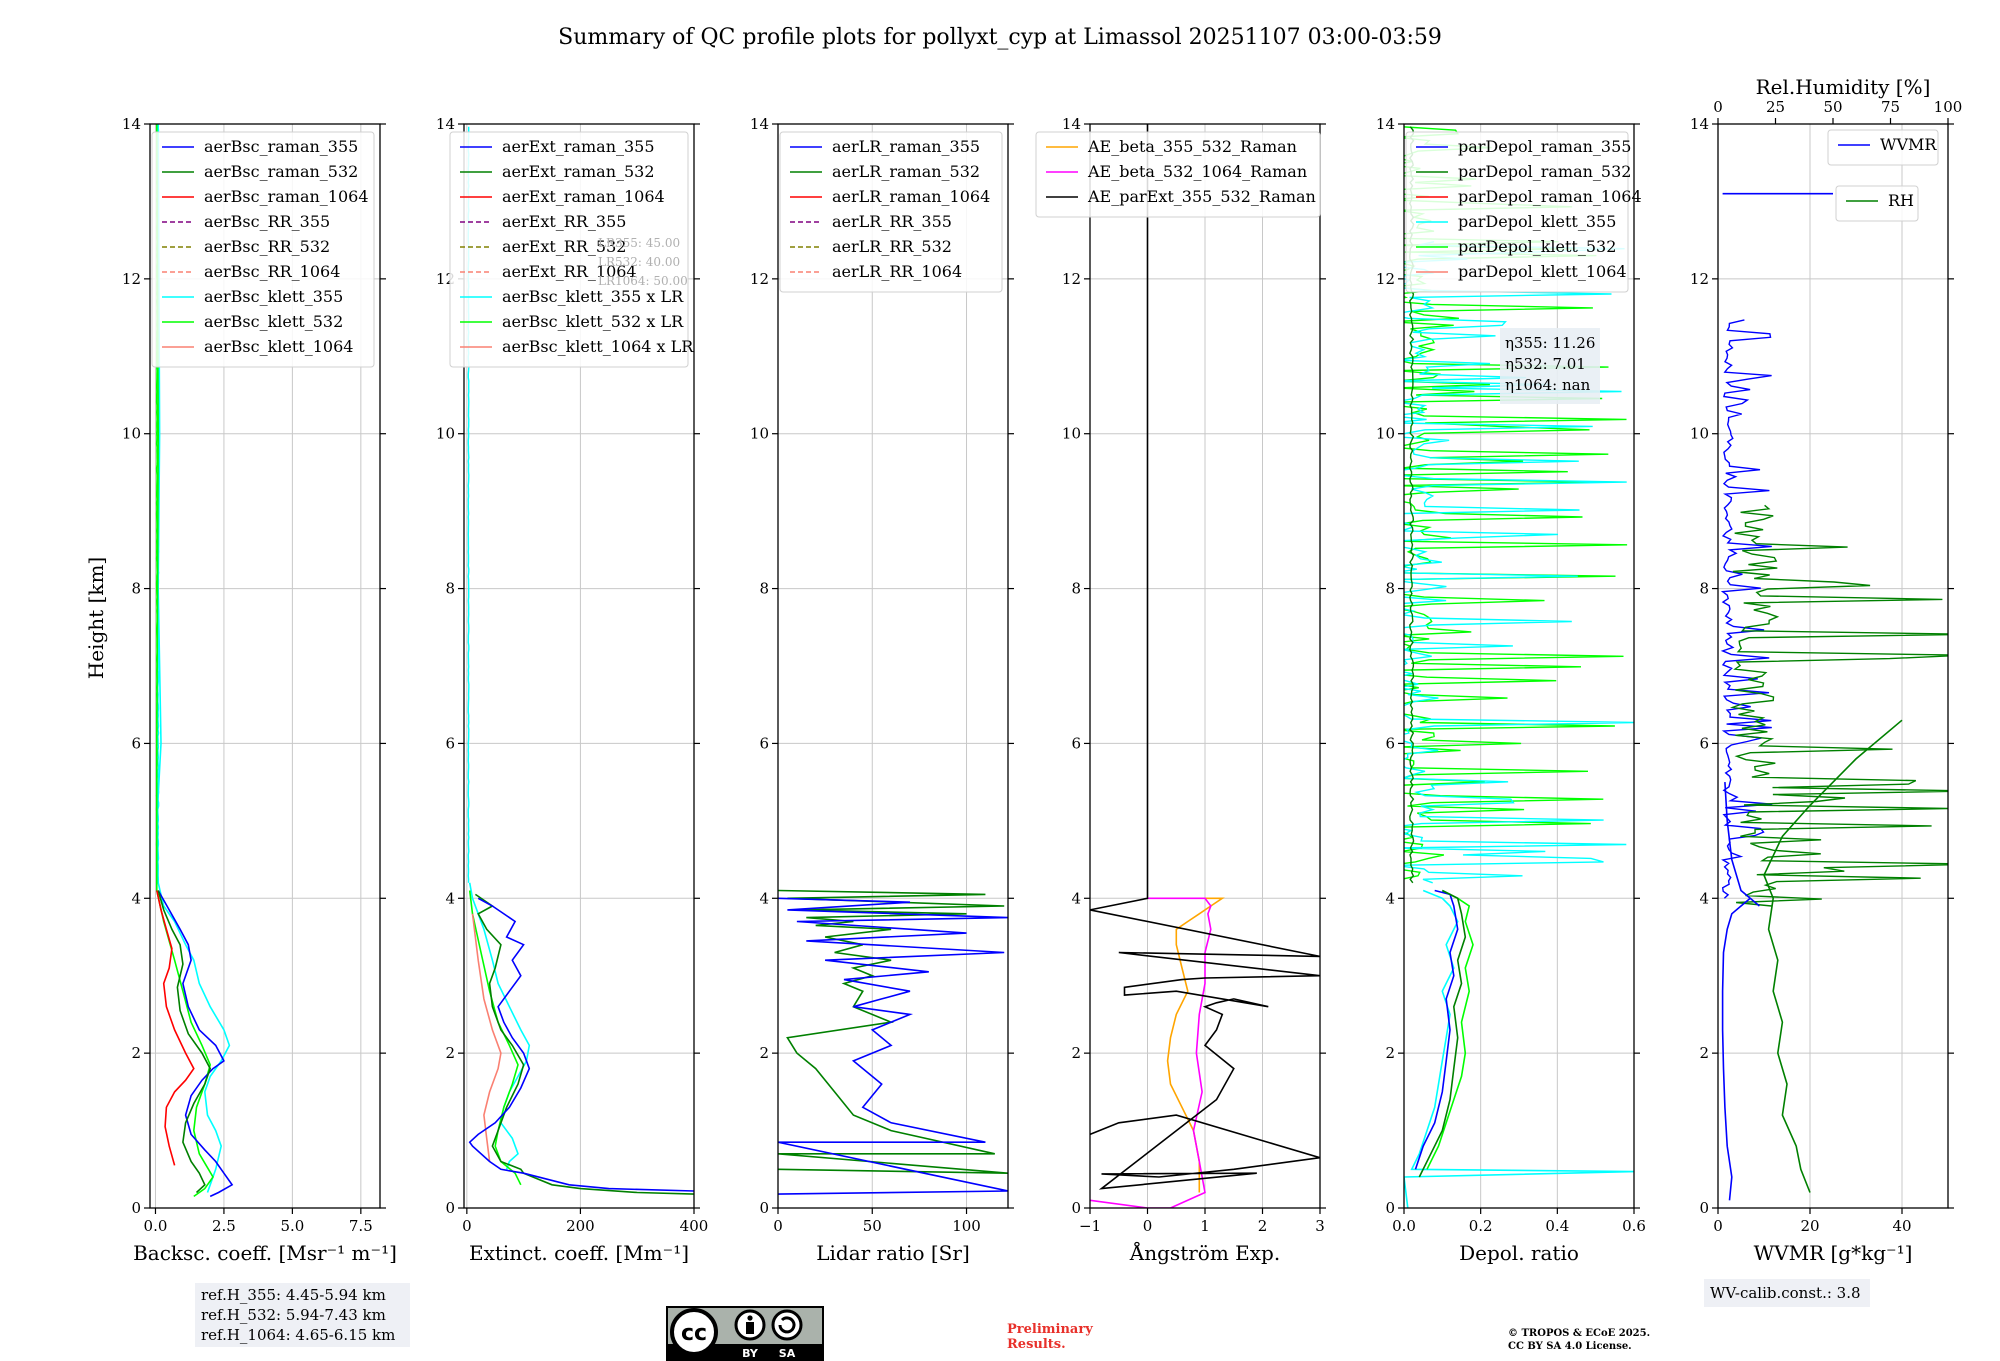 The image size is (2000, 1361). I want to click on plot-area-ae, so click(1205, 666).